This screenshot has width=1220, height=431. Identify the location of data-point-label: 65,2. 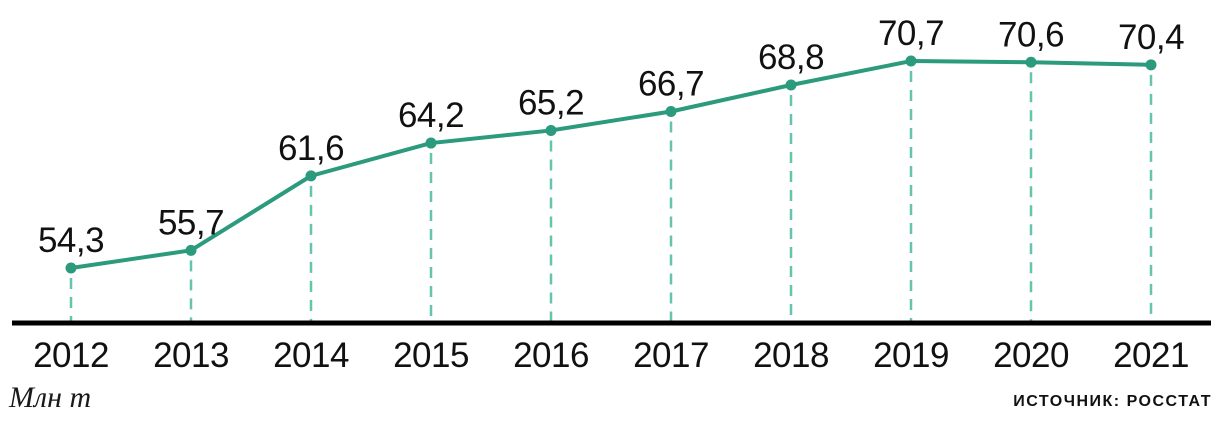
(551, 102).